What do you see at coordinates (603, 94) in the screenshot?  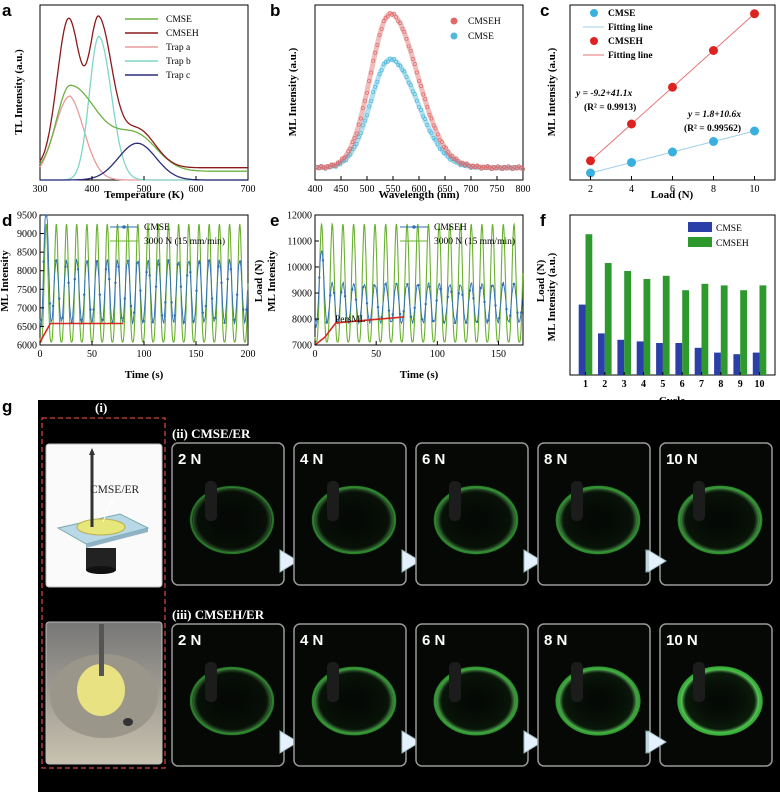 I see `fit-equation-cmseh: y = -9.2+41.1x` at bounding box center [603, 94].